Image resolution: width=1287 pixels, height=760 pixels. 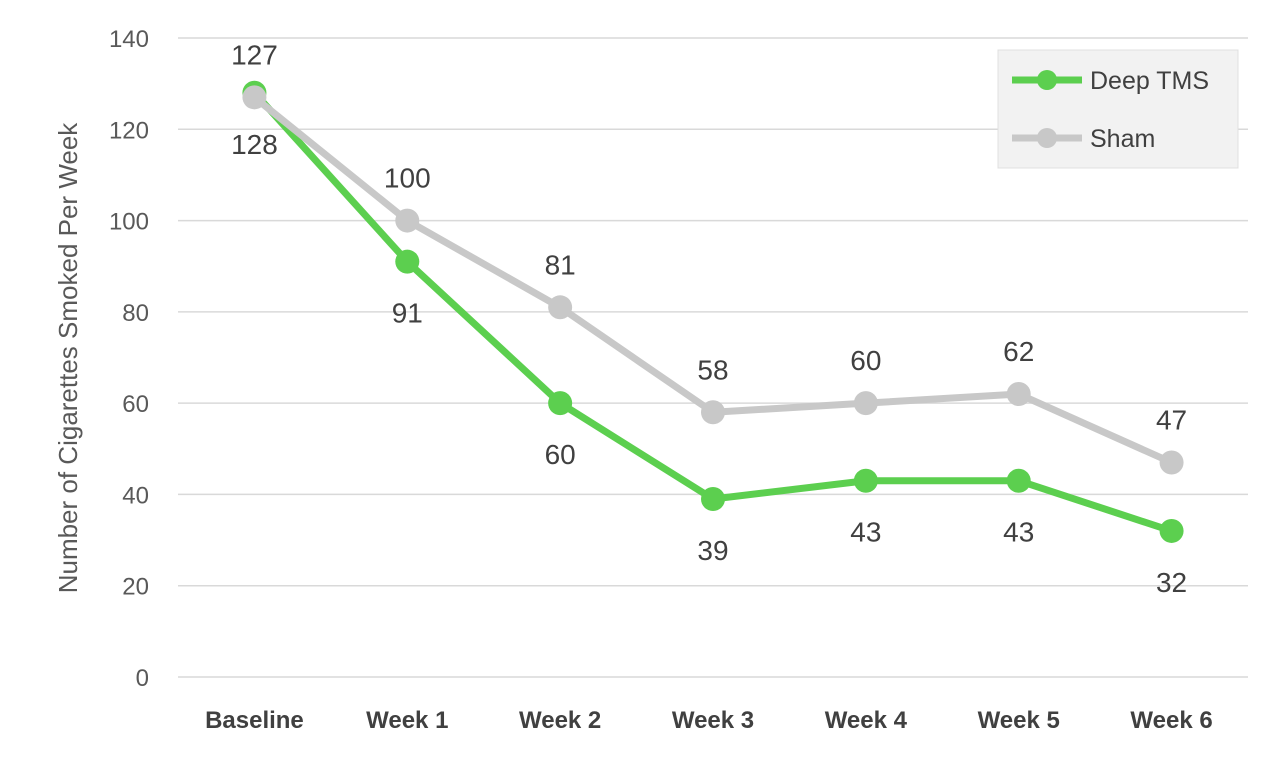 I want to click on data-label: 32, so click(x=1171, y=582).